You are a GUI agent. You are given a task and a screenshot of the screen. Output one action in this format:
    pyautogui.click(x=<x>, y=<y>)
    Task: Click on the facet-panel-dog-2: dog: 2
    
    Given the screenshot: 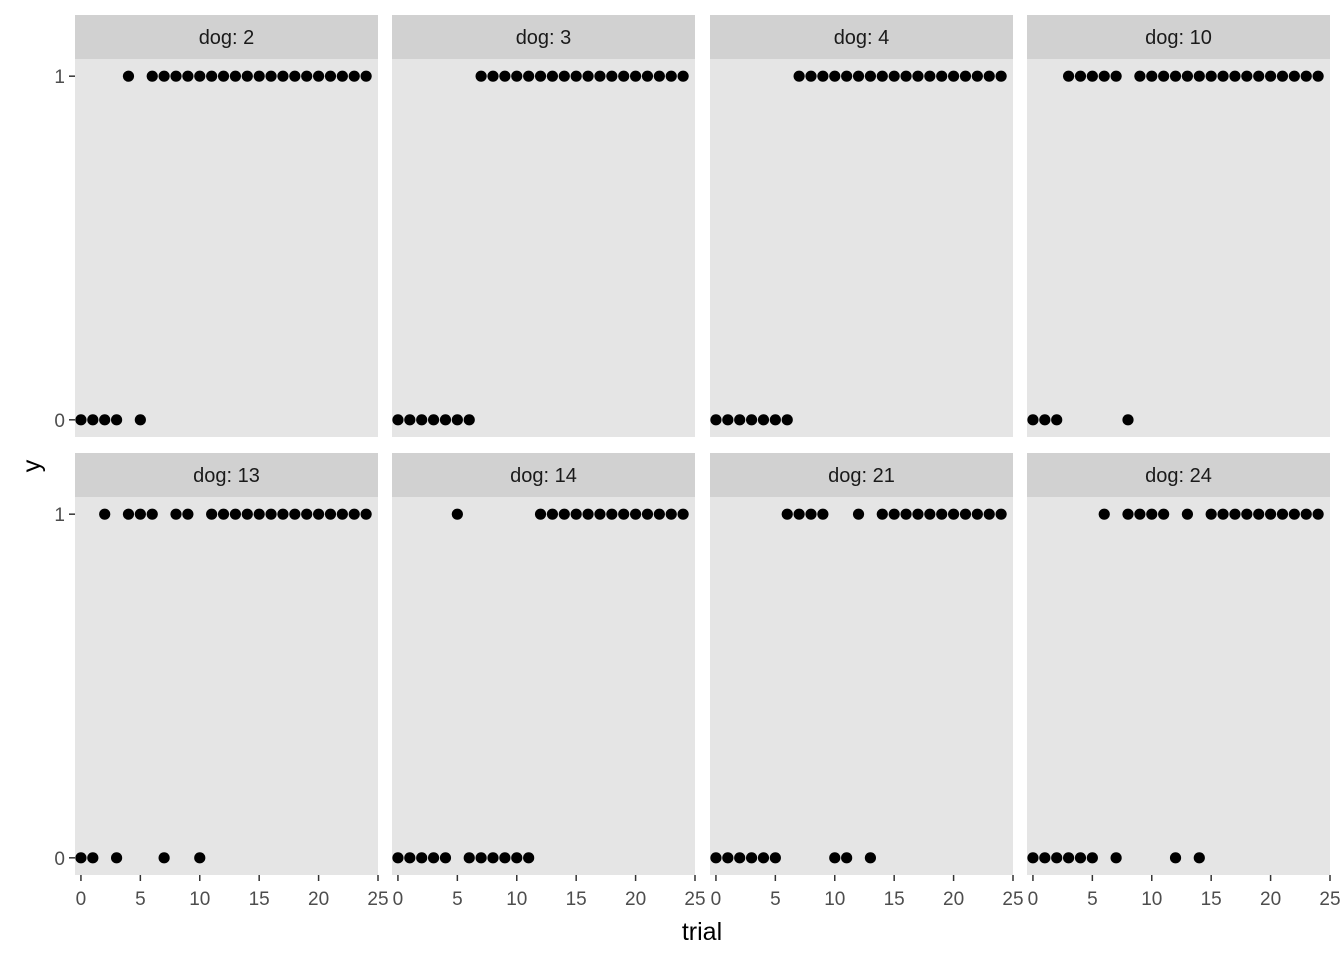 What is the action you would take?
    pyautogui.click(x=226, y=226)
    